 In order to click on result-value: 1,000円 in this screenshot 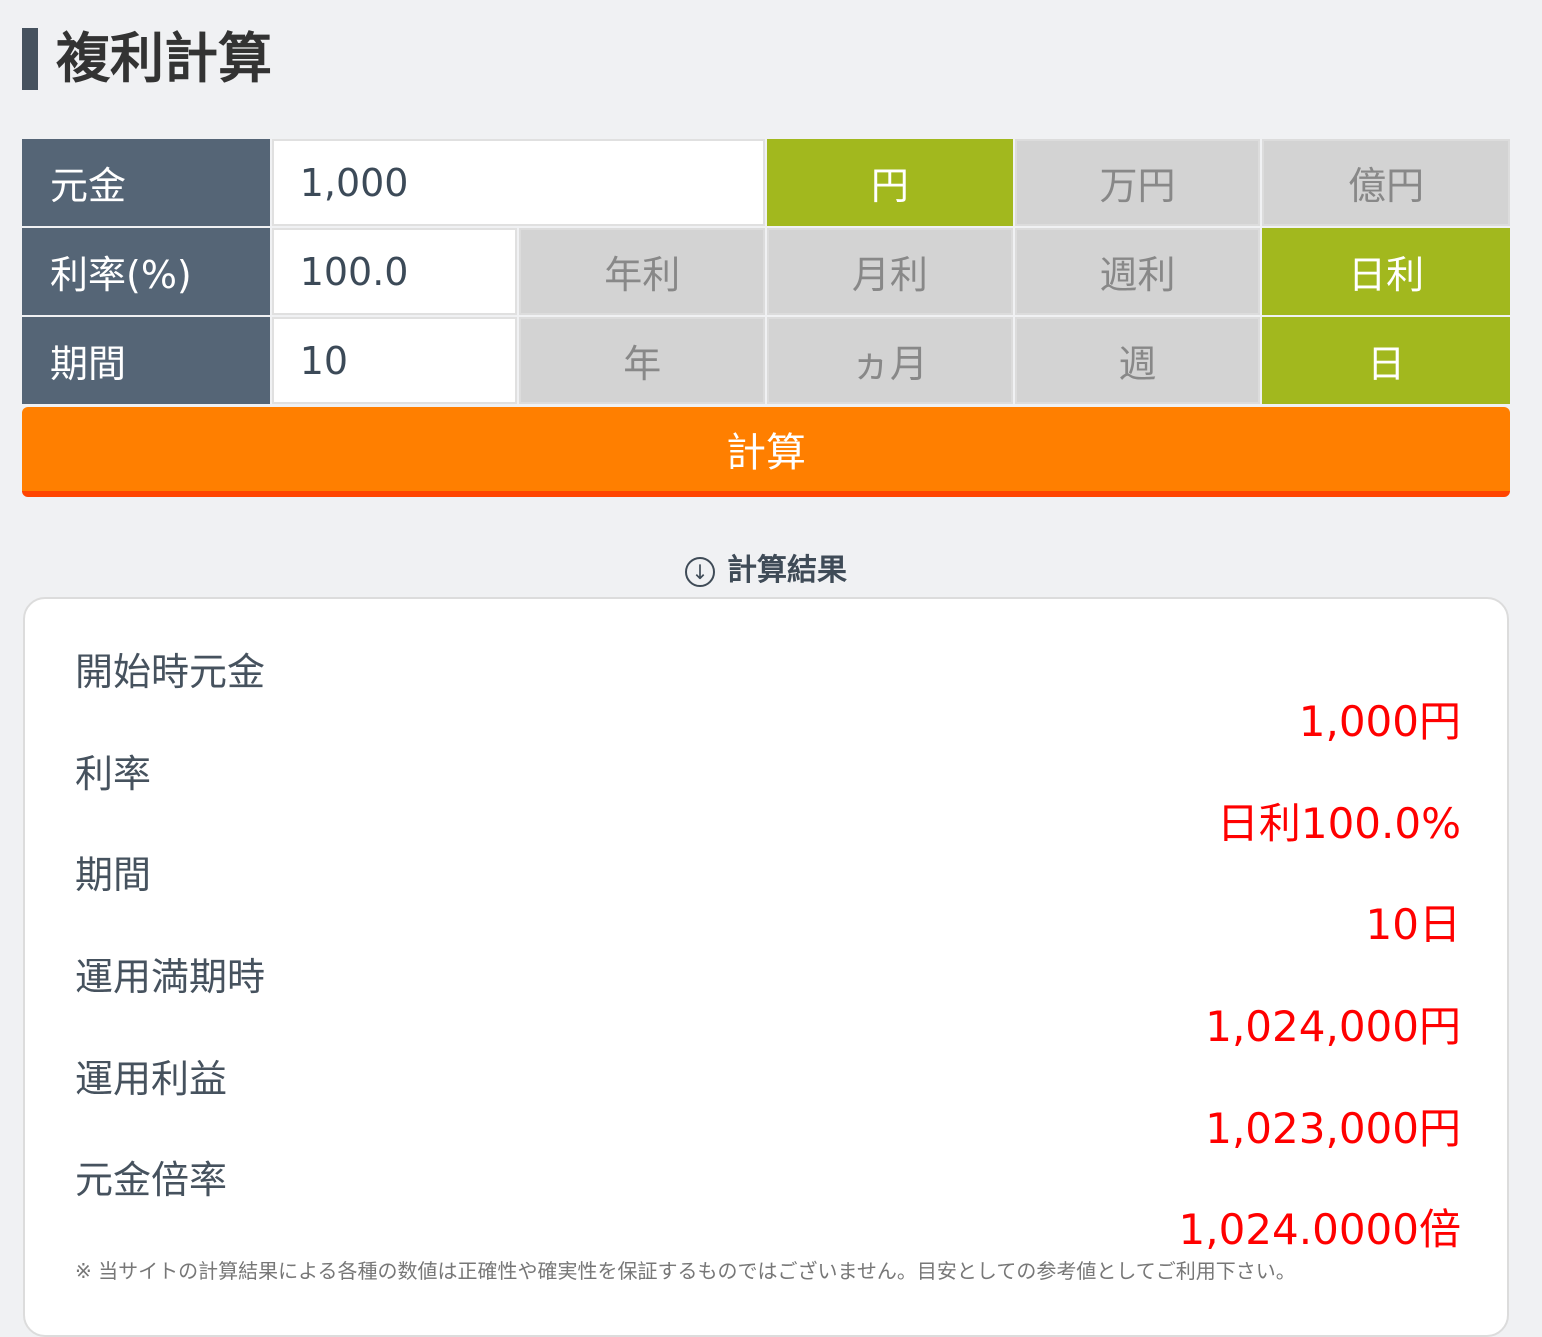, I will do `click(1379, 721)`.